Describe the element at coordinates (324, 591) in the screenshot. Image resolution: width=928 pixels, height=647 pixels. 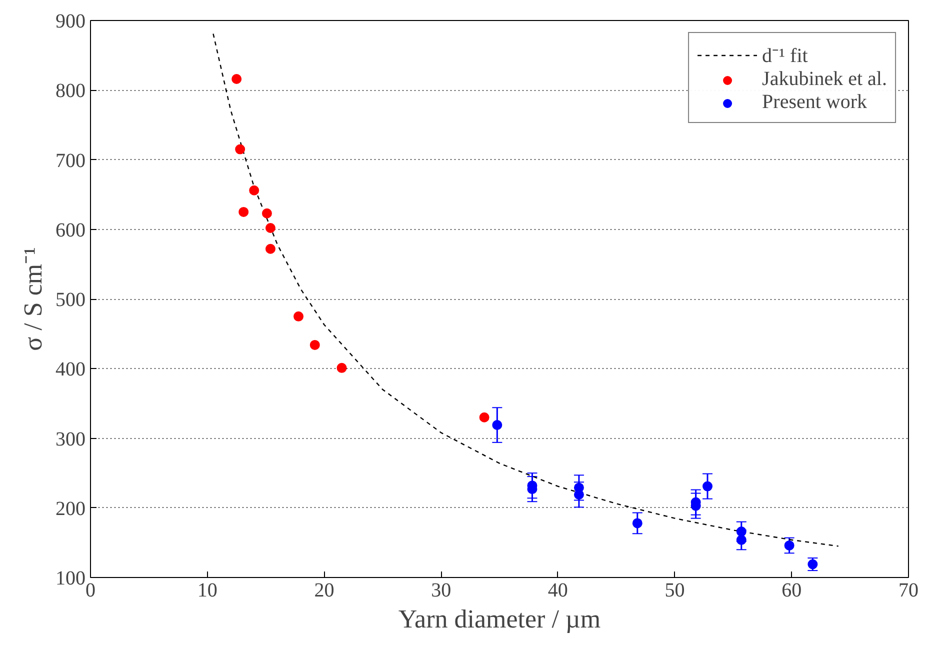
I see `x-tick-label: 20` at that location.